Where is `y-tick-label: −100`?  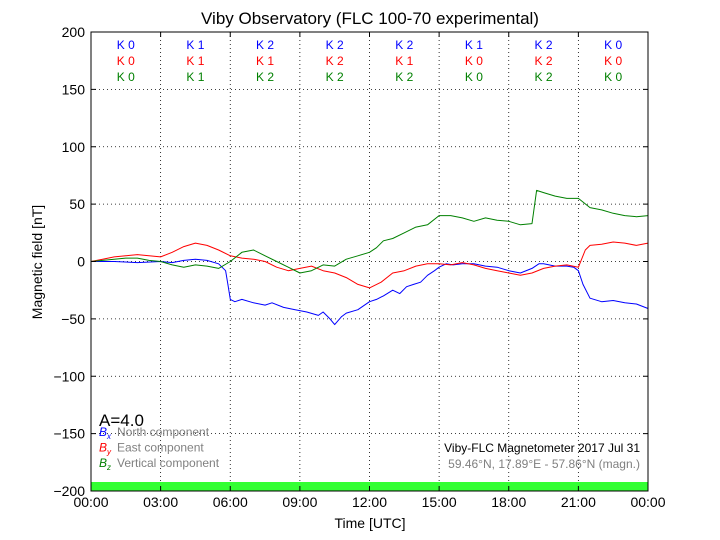 y-tick-label: −100 is located at coordinates (69, 376).